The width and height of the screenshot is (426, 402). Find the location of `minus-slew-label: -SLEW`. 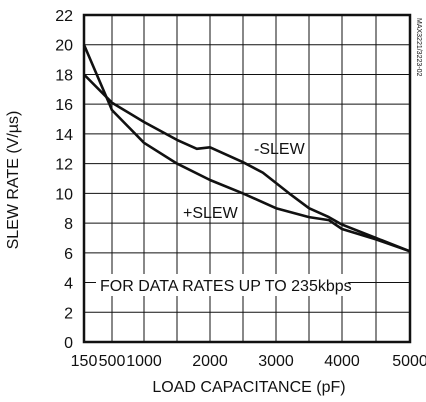

minus-slew-label: -SLEW is located at coordinates (280, 149).